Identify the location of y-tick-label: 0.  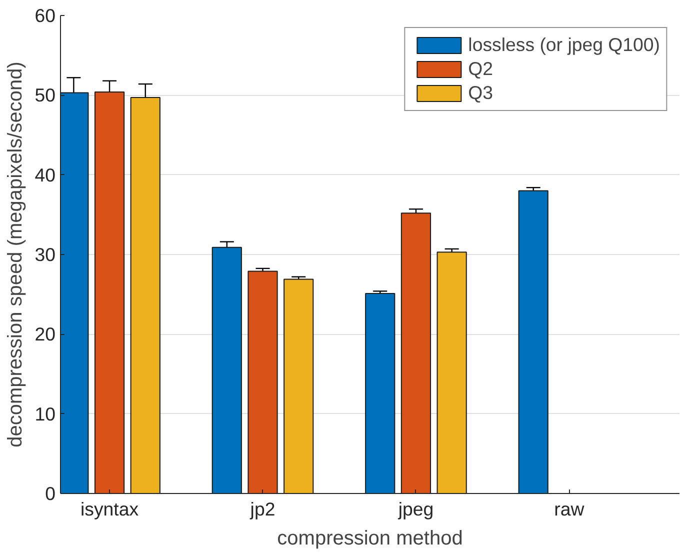
(50, 493).